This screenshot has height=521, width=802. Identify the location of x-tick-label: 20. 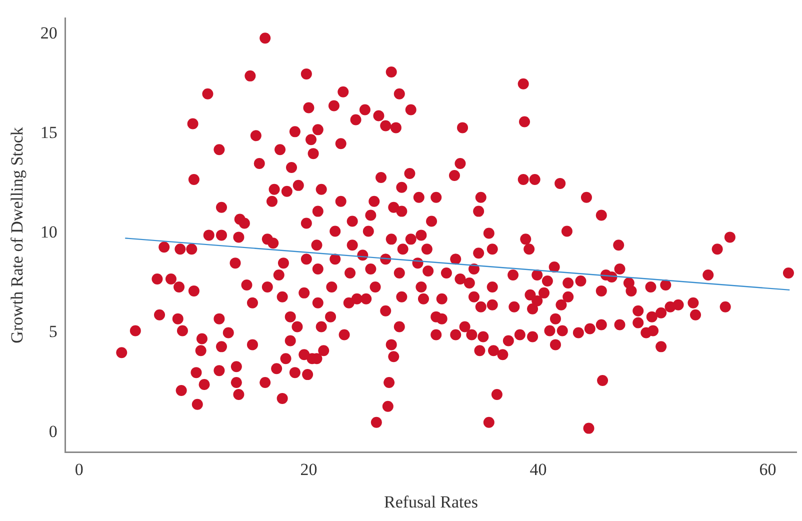
(309, 469).